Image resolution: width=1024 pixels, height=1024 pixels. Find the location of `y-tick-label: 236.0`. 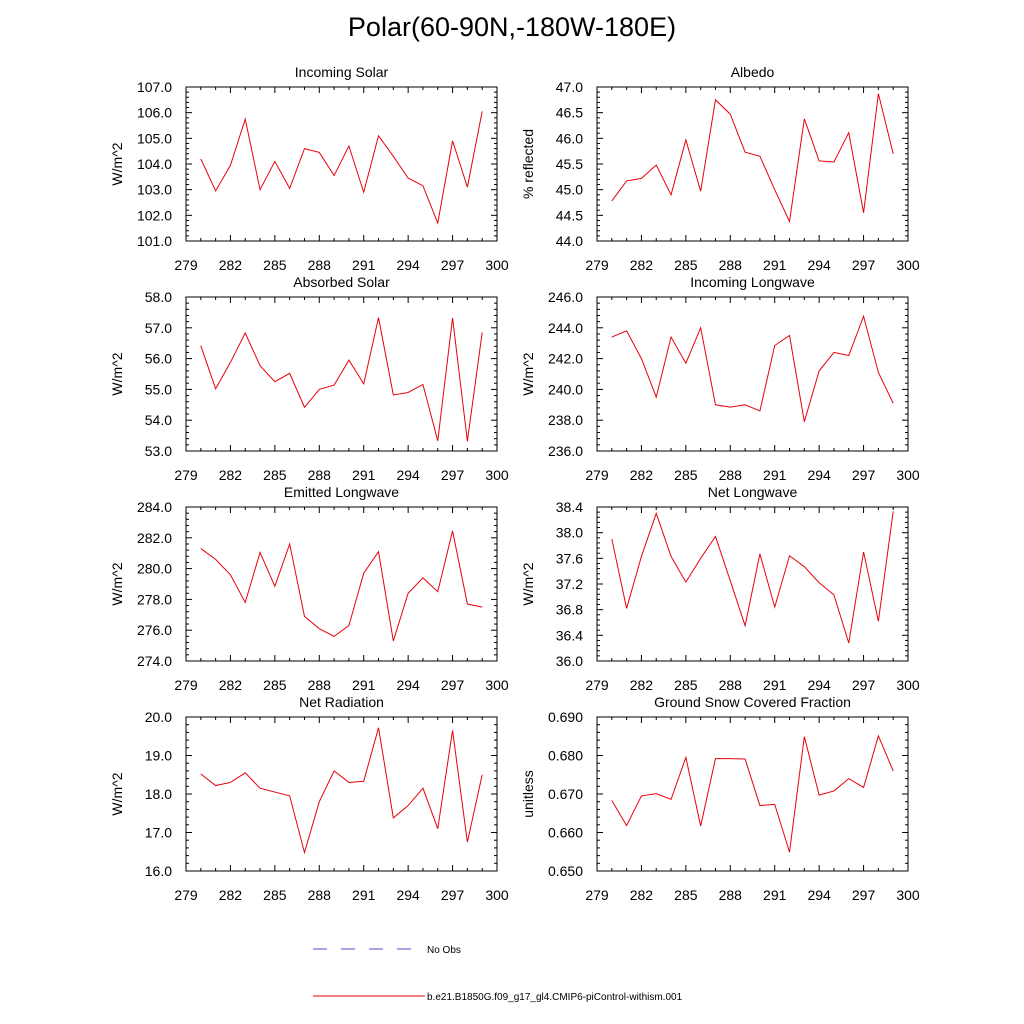

y-tick-label: 236.0 is located at coordinates (565, 451).